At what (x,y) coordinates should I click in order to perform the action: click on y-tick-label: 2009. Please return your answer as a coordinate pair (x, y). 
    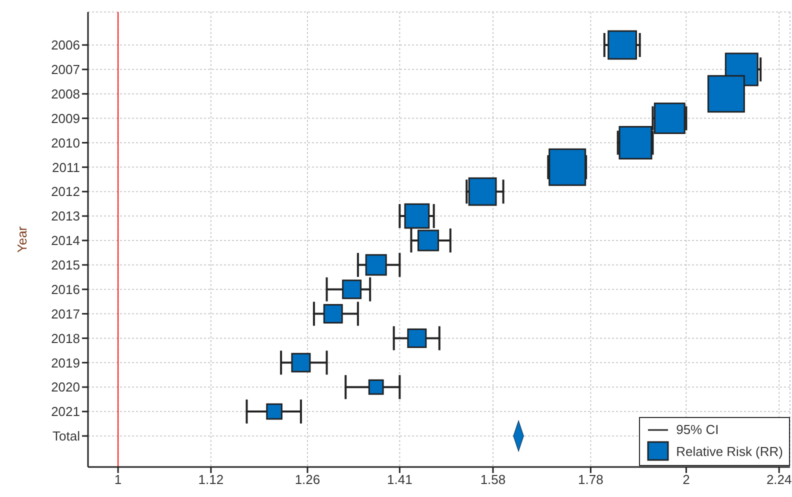
    Looking at the image, I should click on (65, 118).